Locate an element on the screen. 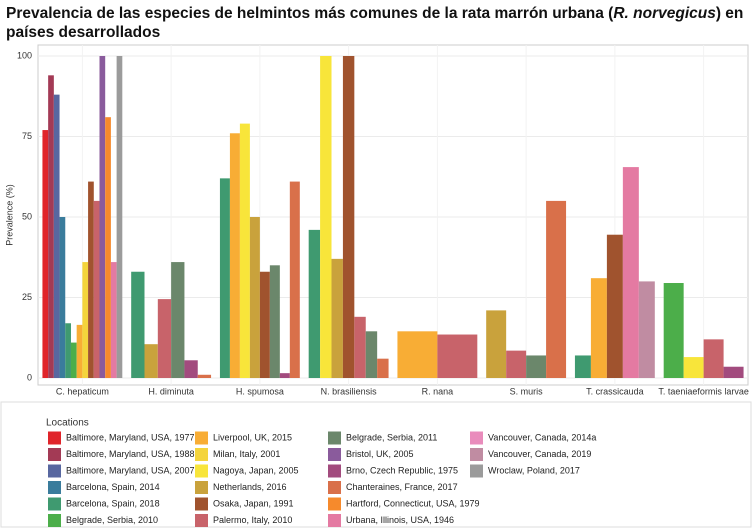  x-tick-label: T. taeniaeformis larvae is located at coordinates (703, 391).